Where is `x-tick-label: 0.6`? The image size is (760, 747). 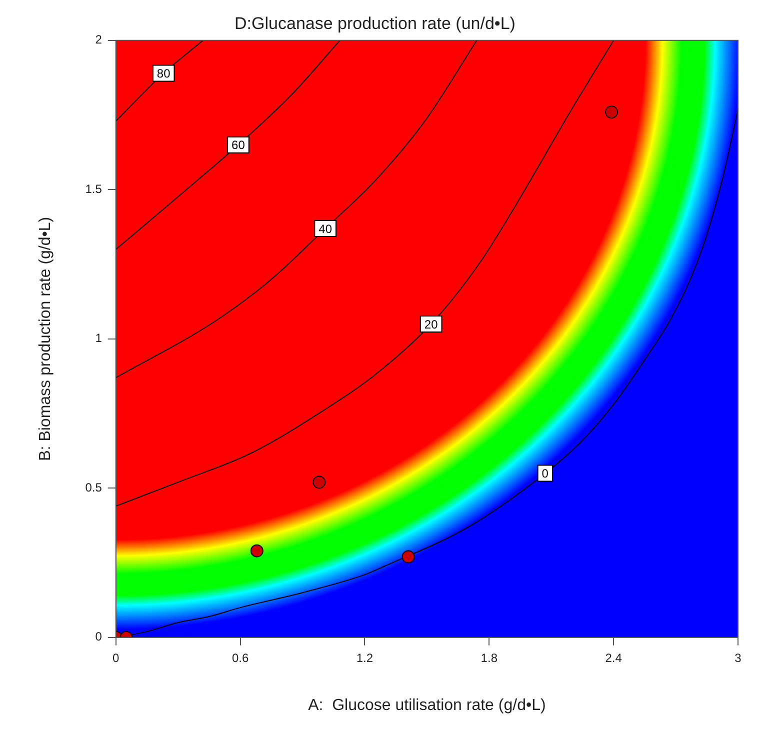 x-tick-label: 0.6 is located at coordinates (240, 657).